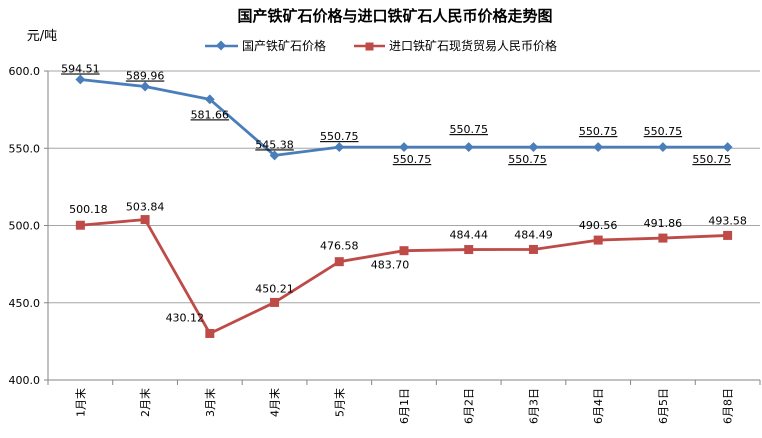  Describe the element at coordinates (145, 207) in the screenshot. I see `data-label: 503.84` at that location.